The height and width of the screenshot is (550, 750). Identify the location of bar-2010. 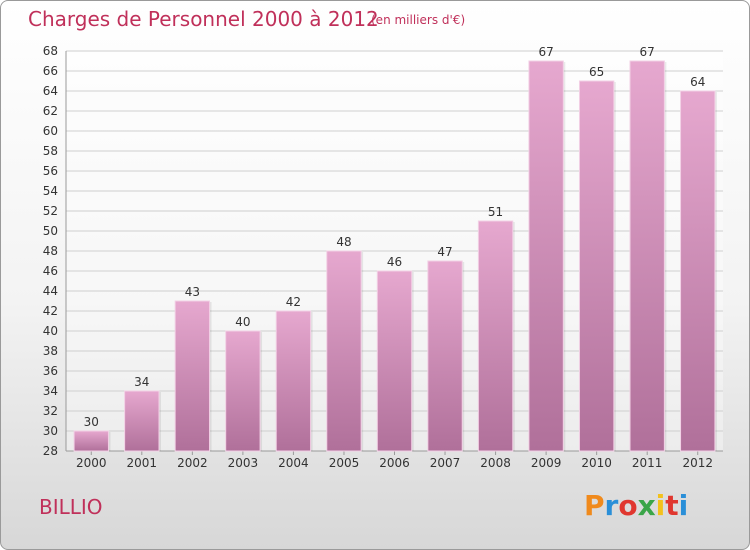
(596, 266).